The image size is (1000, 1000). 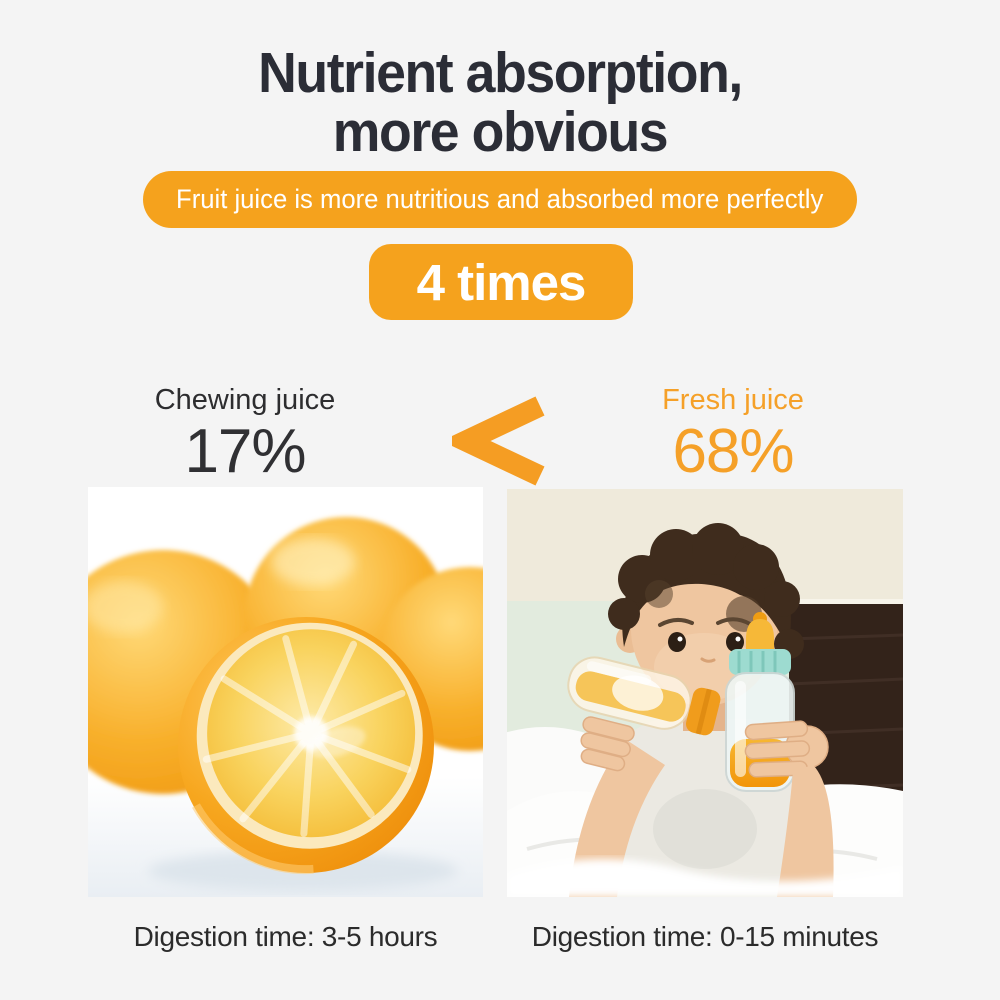 I want to click on page-title: Nutrient absorption, more obvious, so click(x=500, y=103).